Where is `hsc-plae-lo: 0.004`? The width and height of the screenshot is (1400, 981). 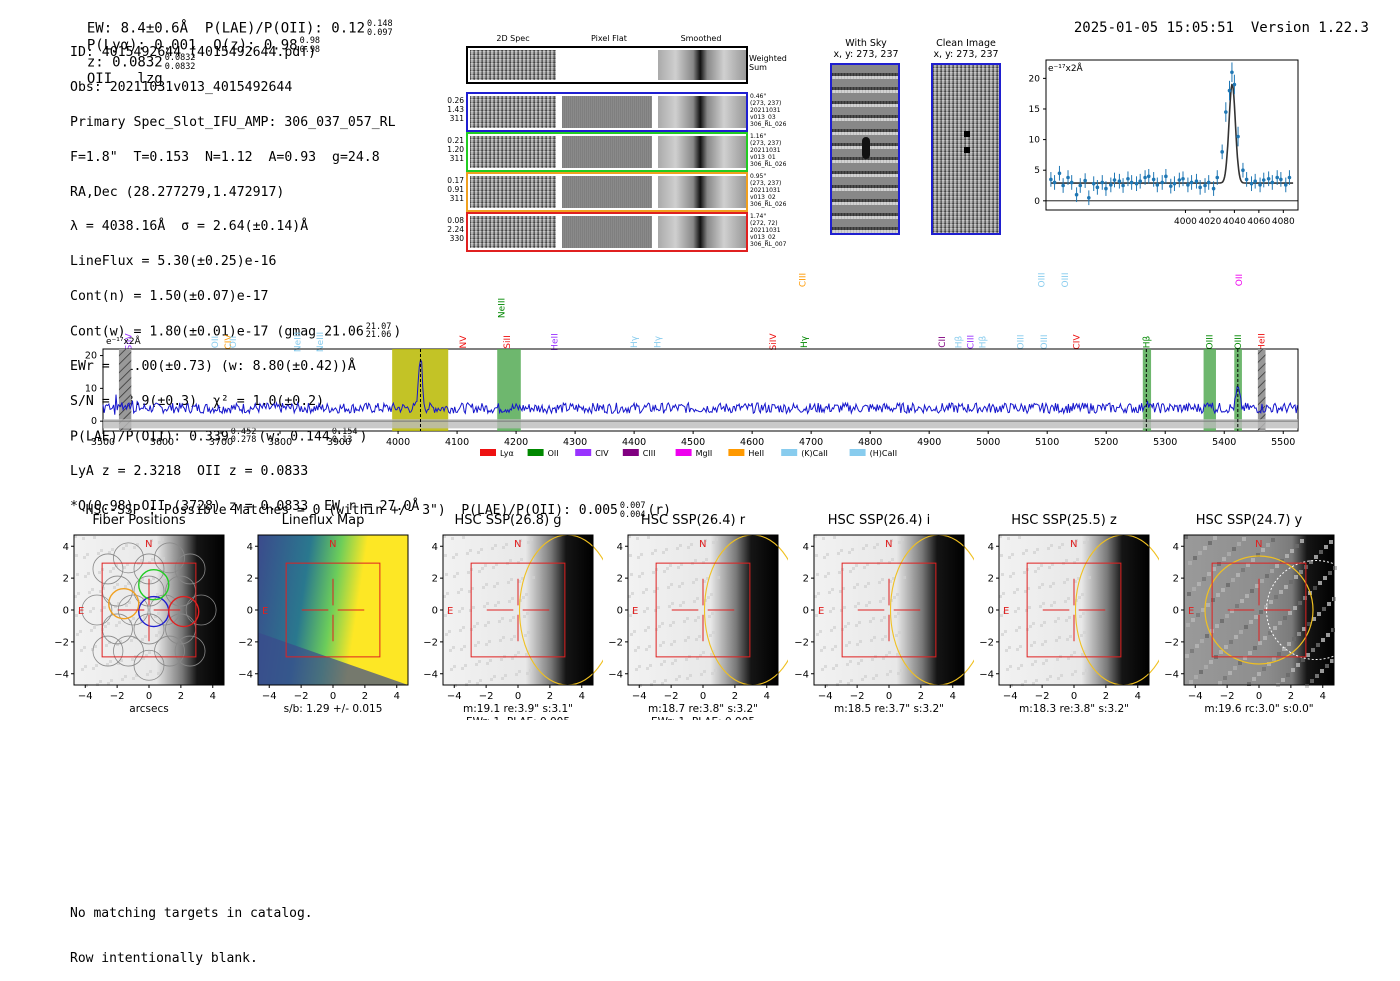 hsc-plae-lo: 0.004 is located at coordinates (632, 514).